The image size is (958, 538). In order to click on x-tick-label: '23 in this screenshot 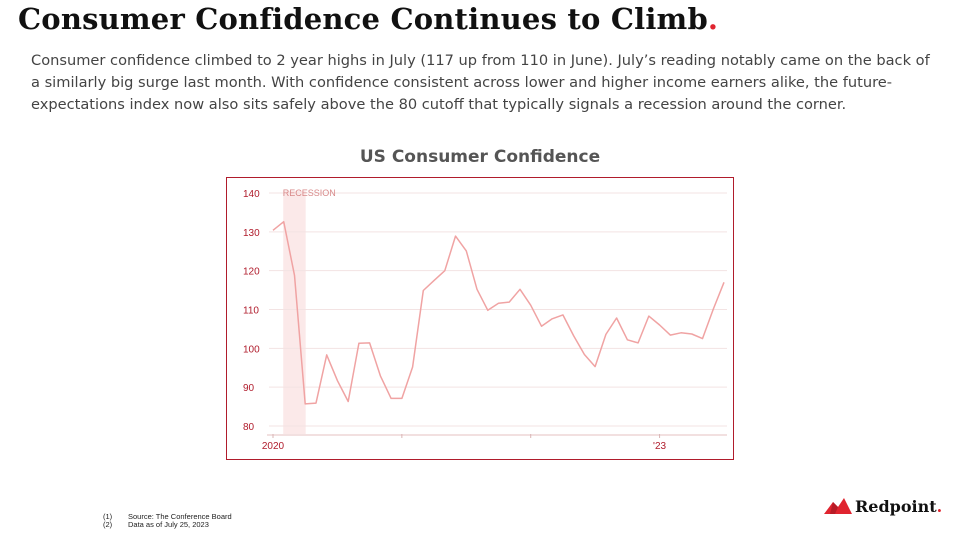, I will do `click(659, 446)`.